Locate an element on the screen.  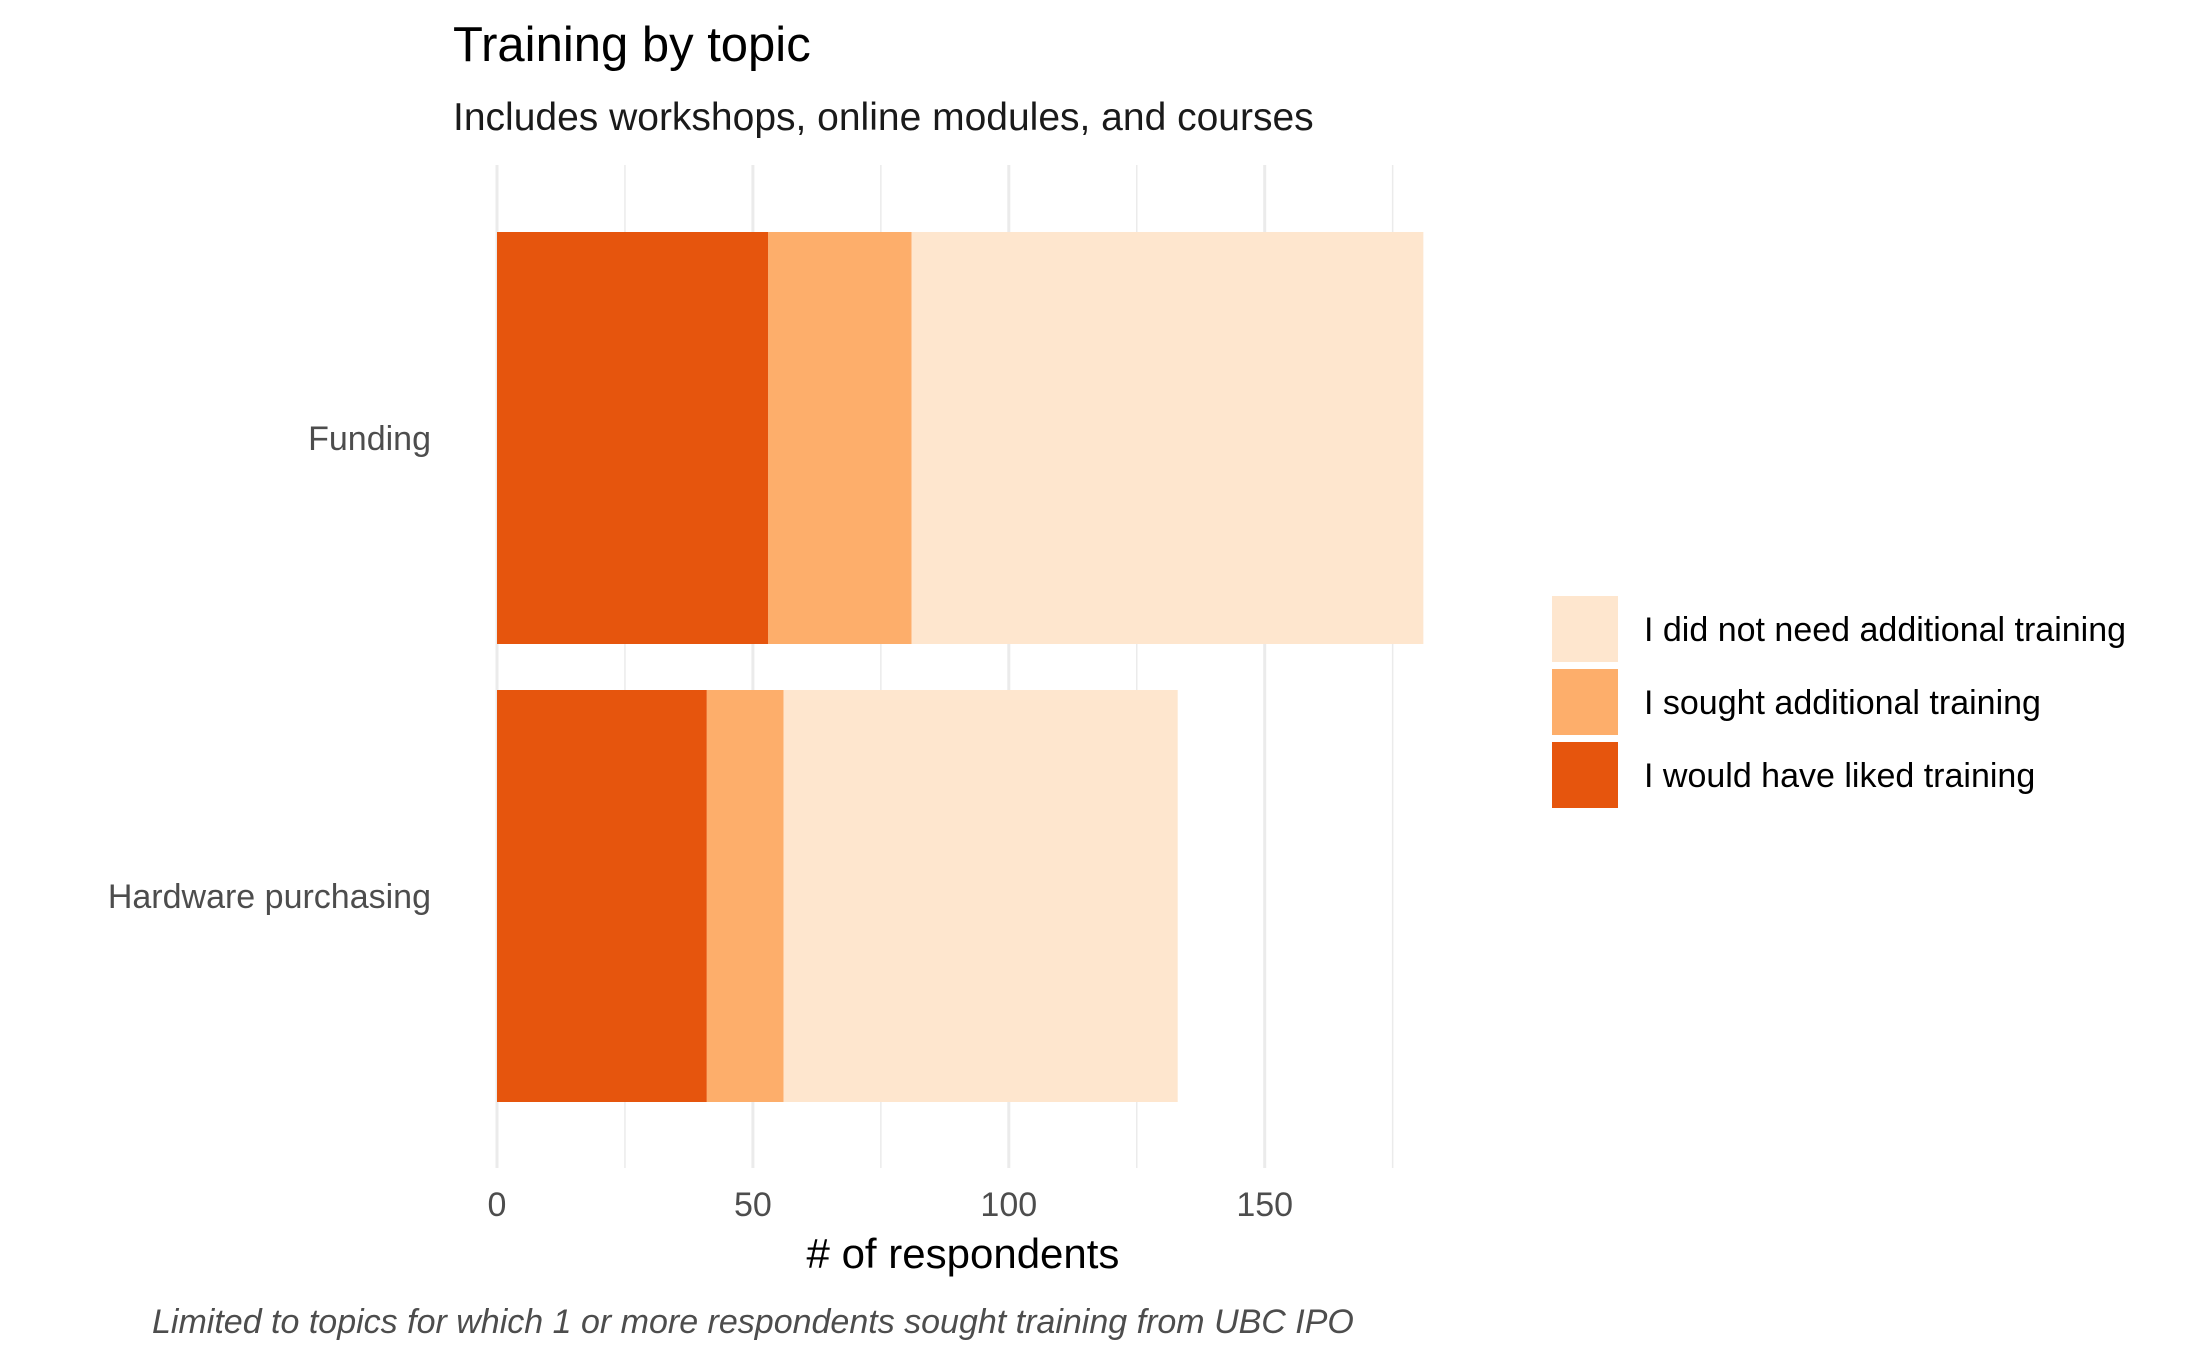
x-tick-label: 100 is located at coordinates (1008, 1205).